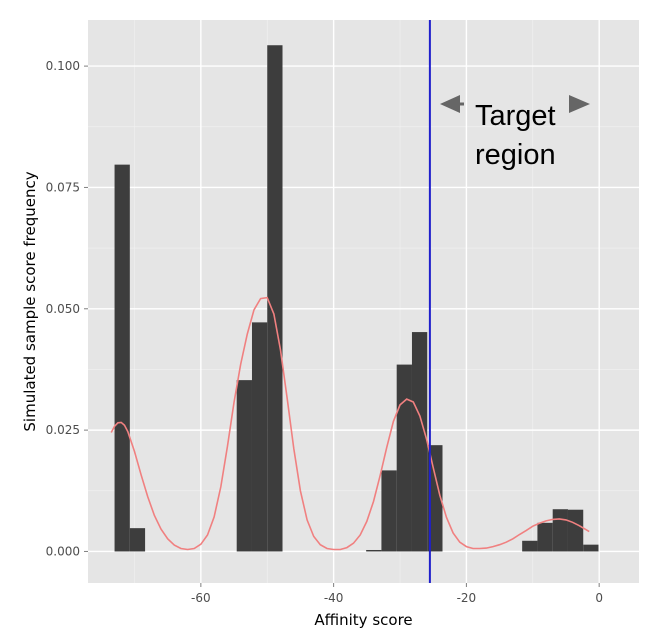  What do you see at coordinates (63, 187) in the screenshot?
I see `y-tick-label: 0.075` at bounding box center [63, 187].